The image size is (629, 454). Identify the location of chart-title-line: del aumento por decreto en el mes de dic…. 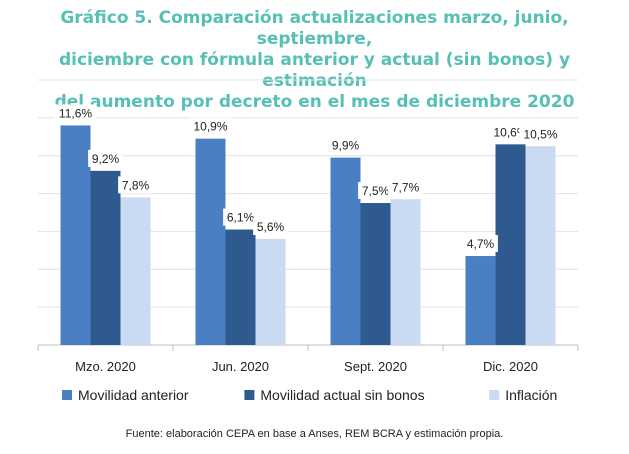
(314, 102).